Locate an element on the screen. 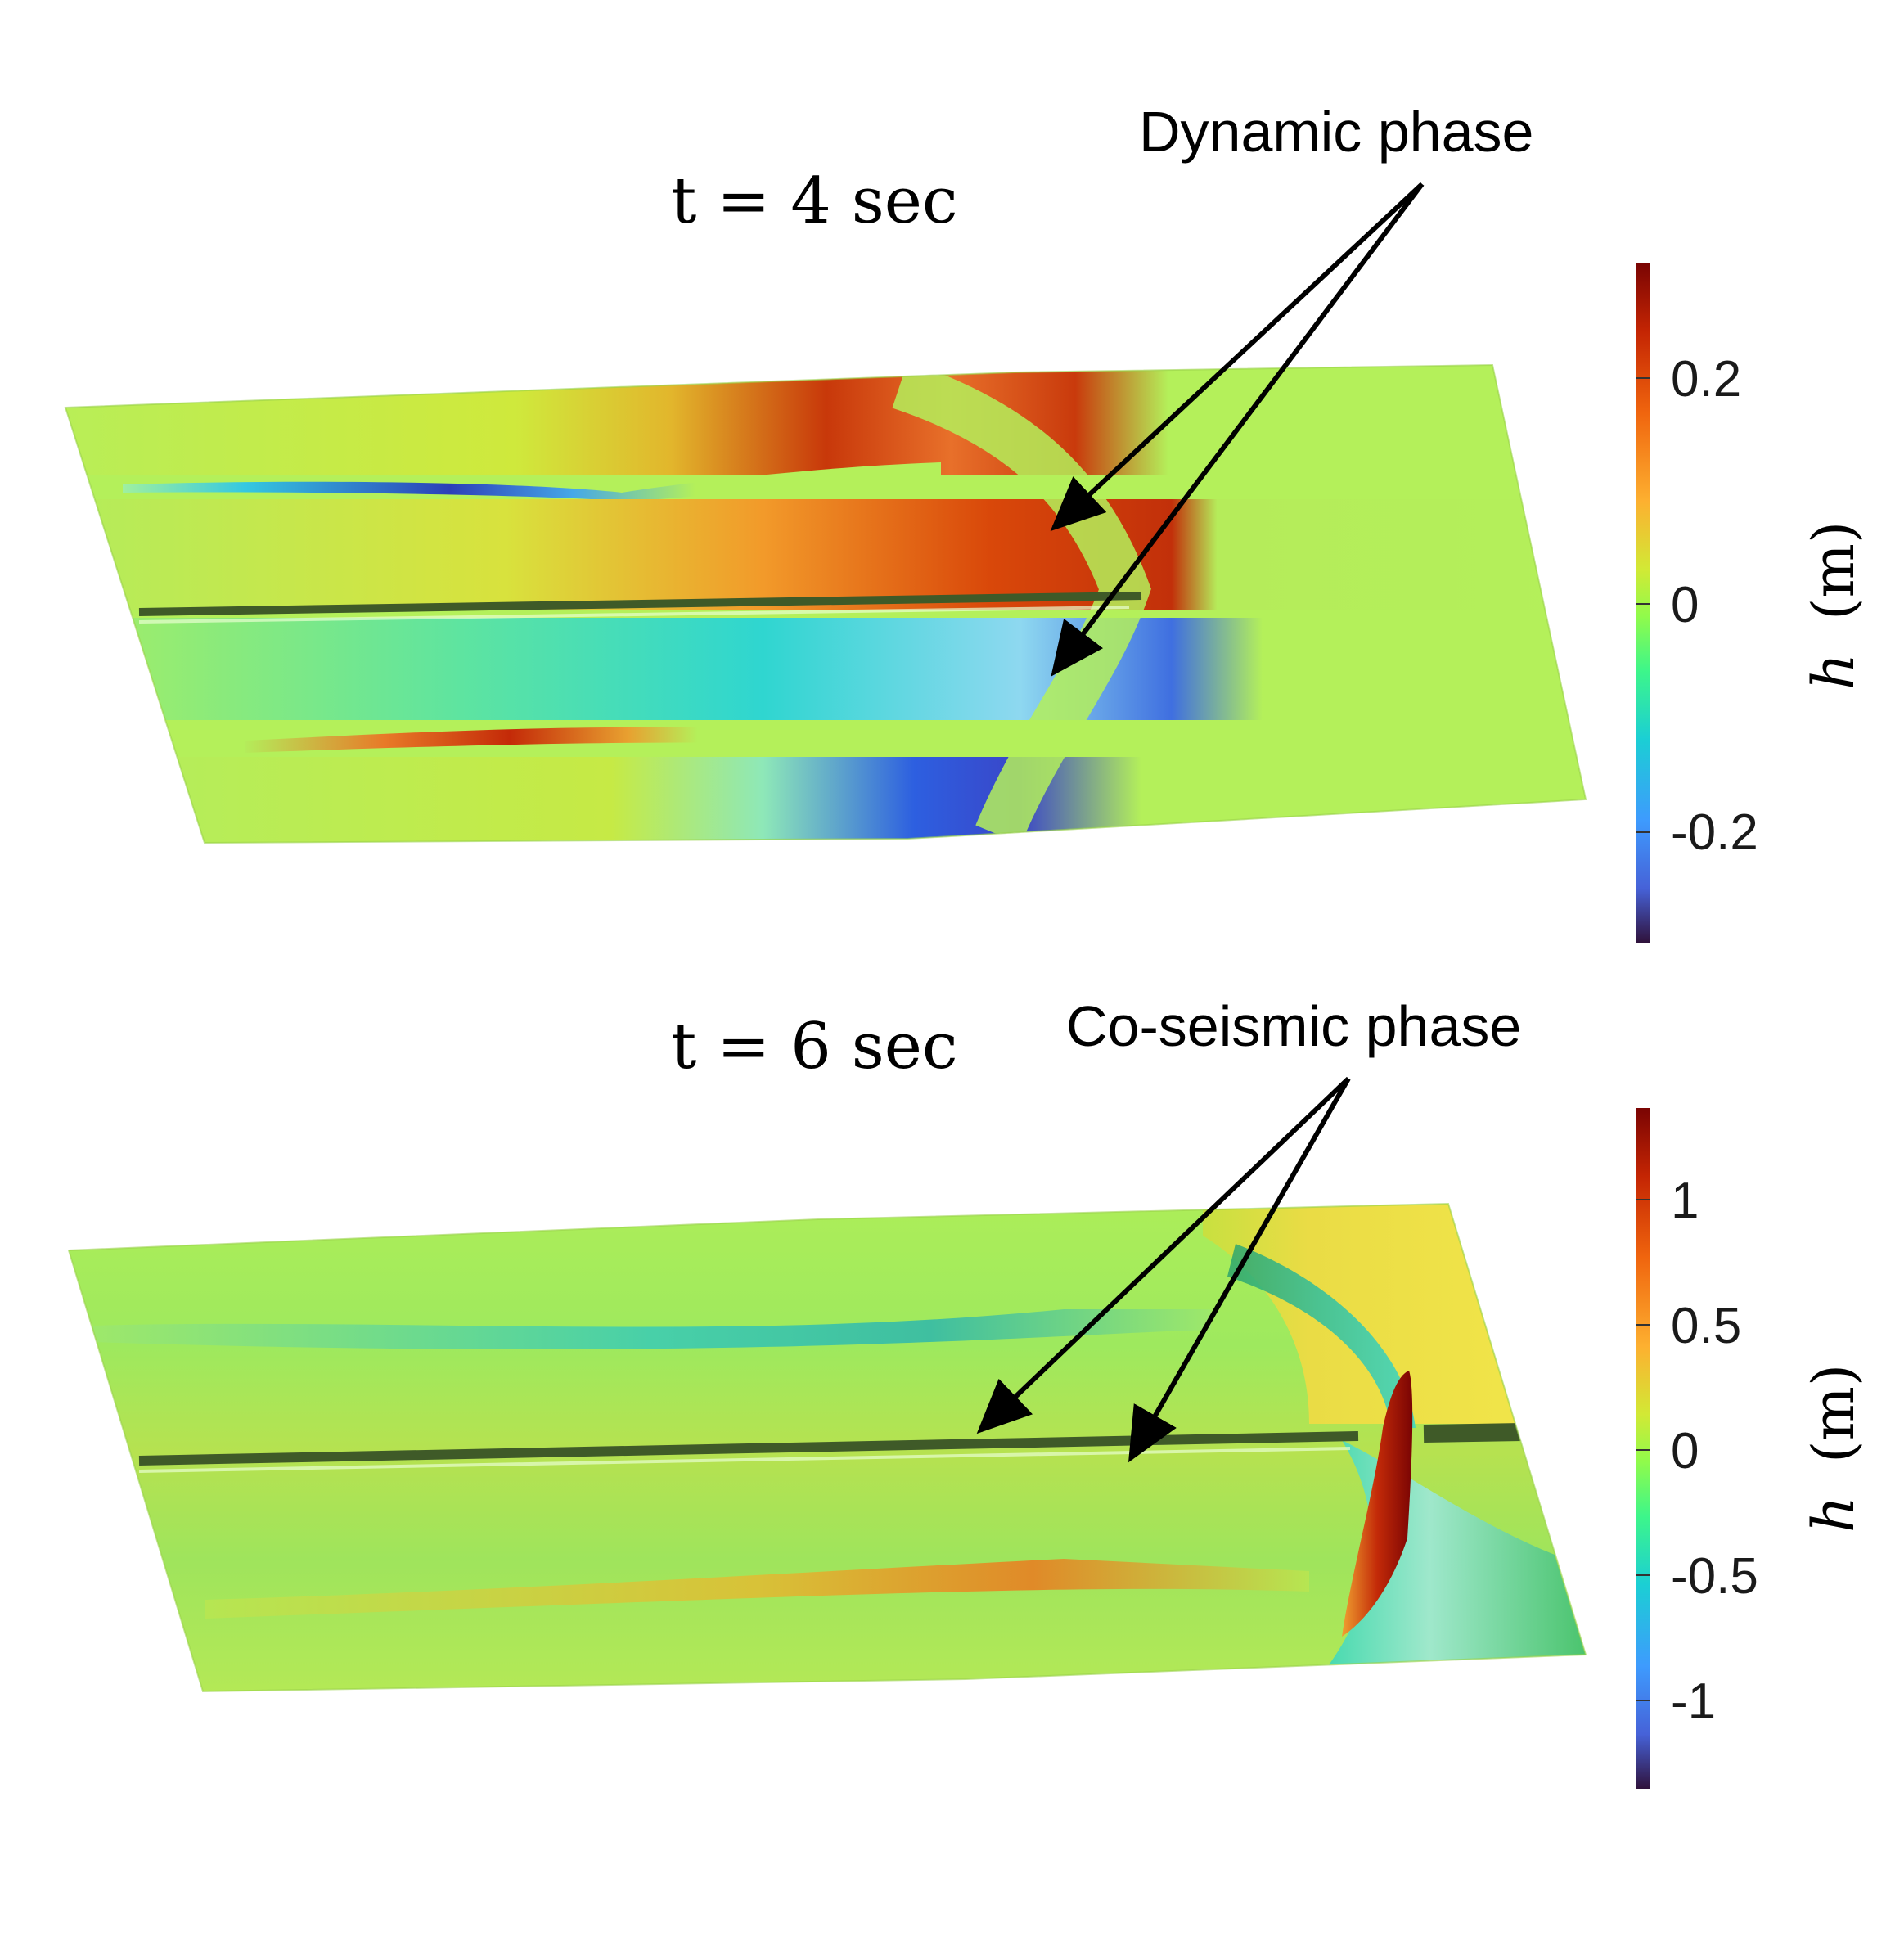 The height and width of the screenshot is (1941, 1904). time-label: t = 6 sec is located at coordinates (815, 1046).